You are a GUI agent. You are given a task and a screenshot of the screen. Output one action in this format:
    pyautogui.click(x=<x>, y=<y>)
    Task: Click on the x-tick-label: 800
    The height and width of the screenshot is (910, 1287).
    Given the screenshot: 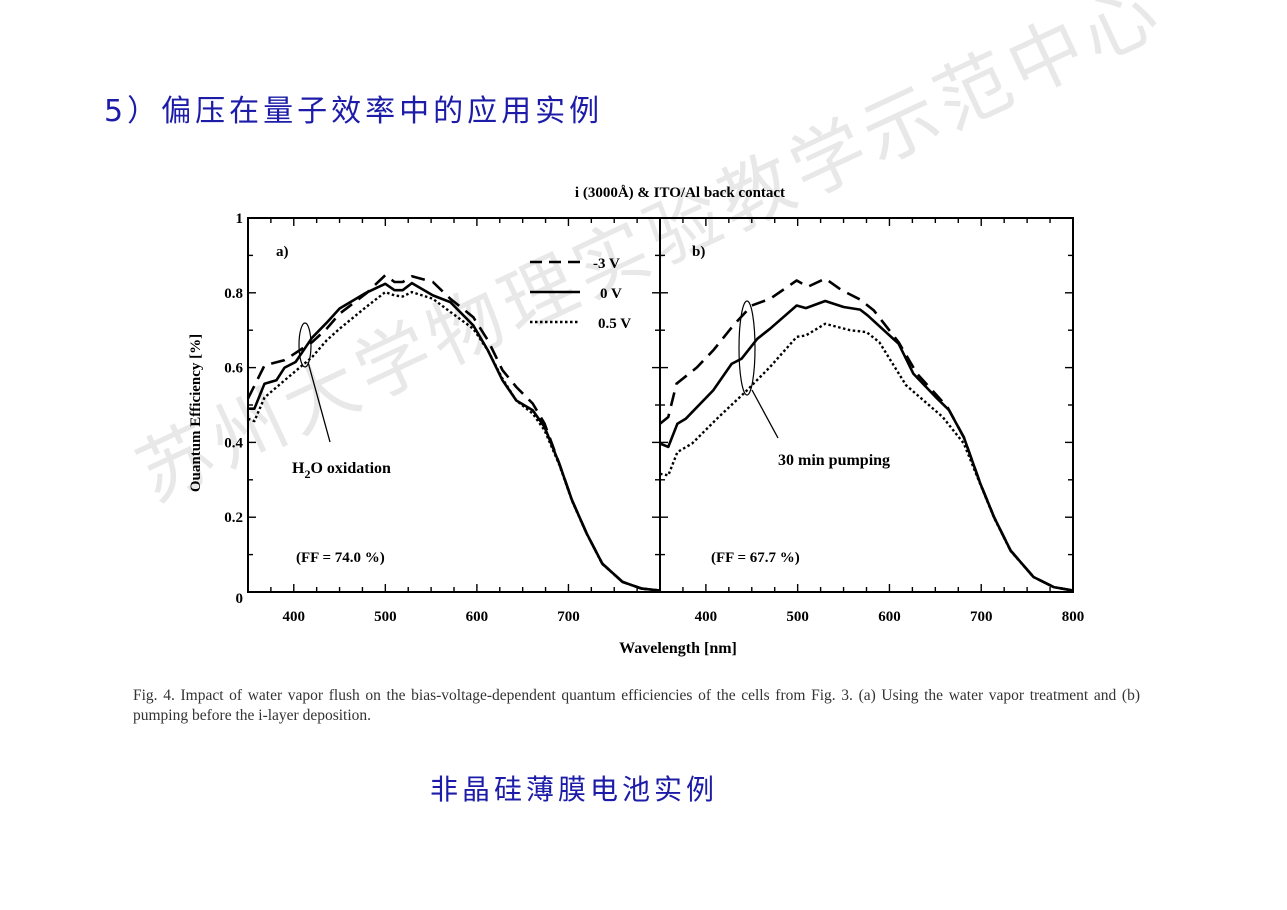 What is the action you would take?
    pyautogui.click(x=1073, y=617)
    